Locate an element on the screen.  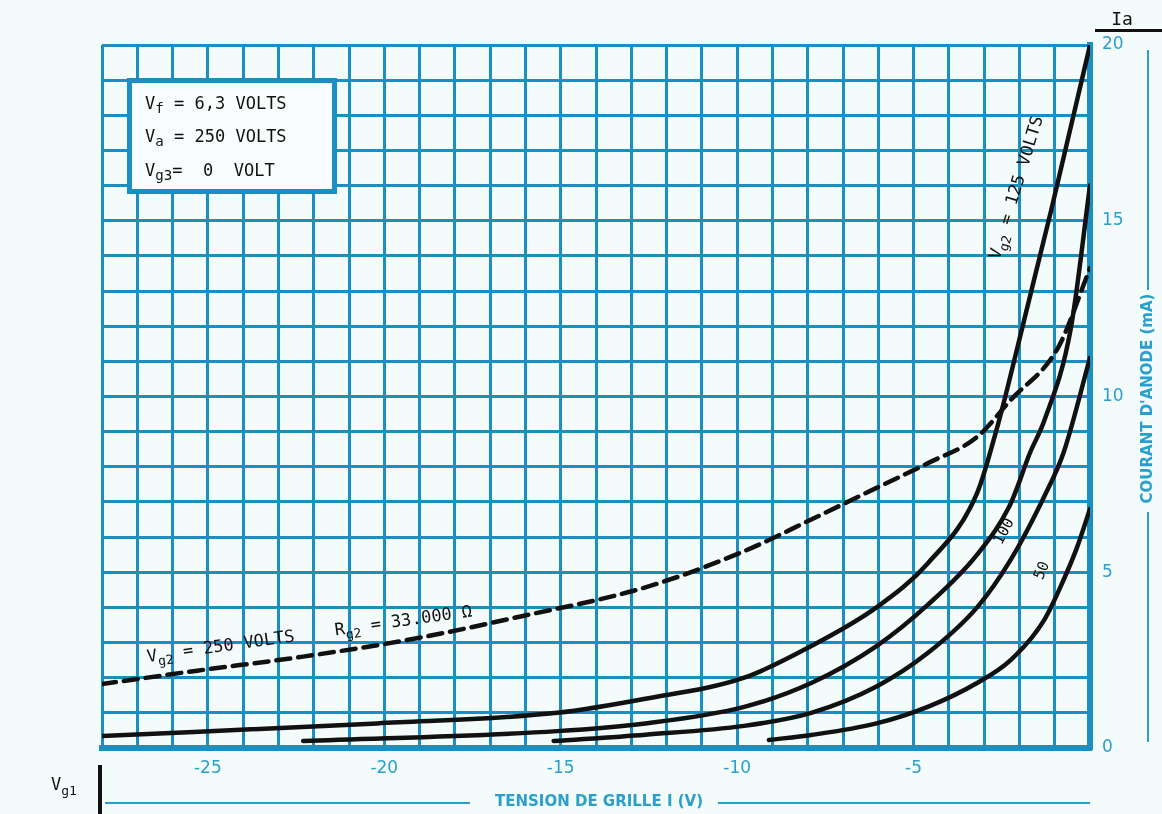
x-tick-label: -5 is located at coordinates (914, 766).